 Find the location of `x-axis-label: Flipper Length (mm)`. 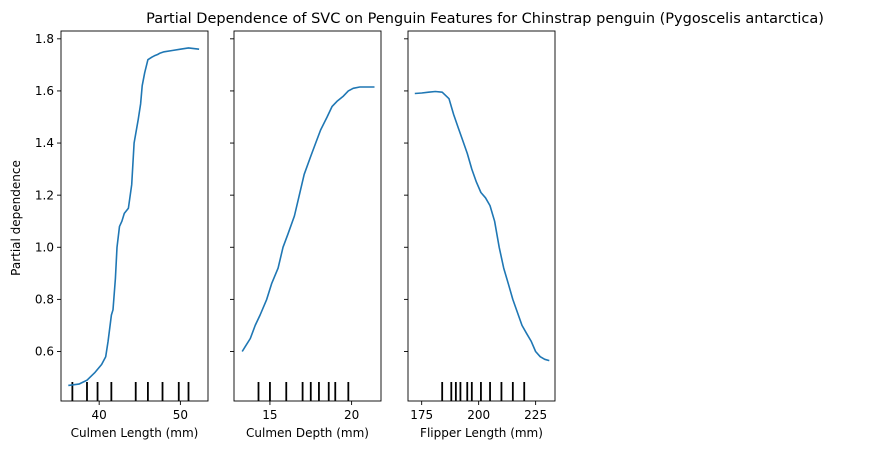

x-axis-label: Flipper Length (mm) is located at coordinates (481, 433).